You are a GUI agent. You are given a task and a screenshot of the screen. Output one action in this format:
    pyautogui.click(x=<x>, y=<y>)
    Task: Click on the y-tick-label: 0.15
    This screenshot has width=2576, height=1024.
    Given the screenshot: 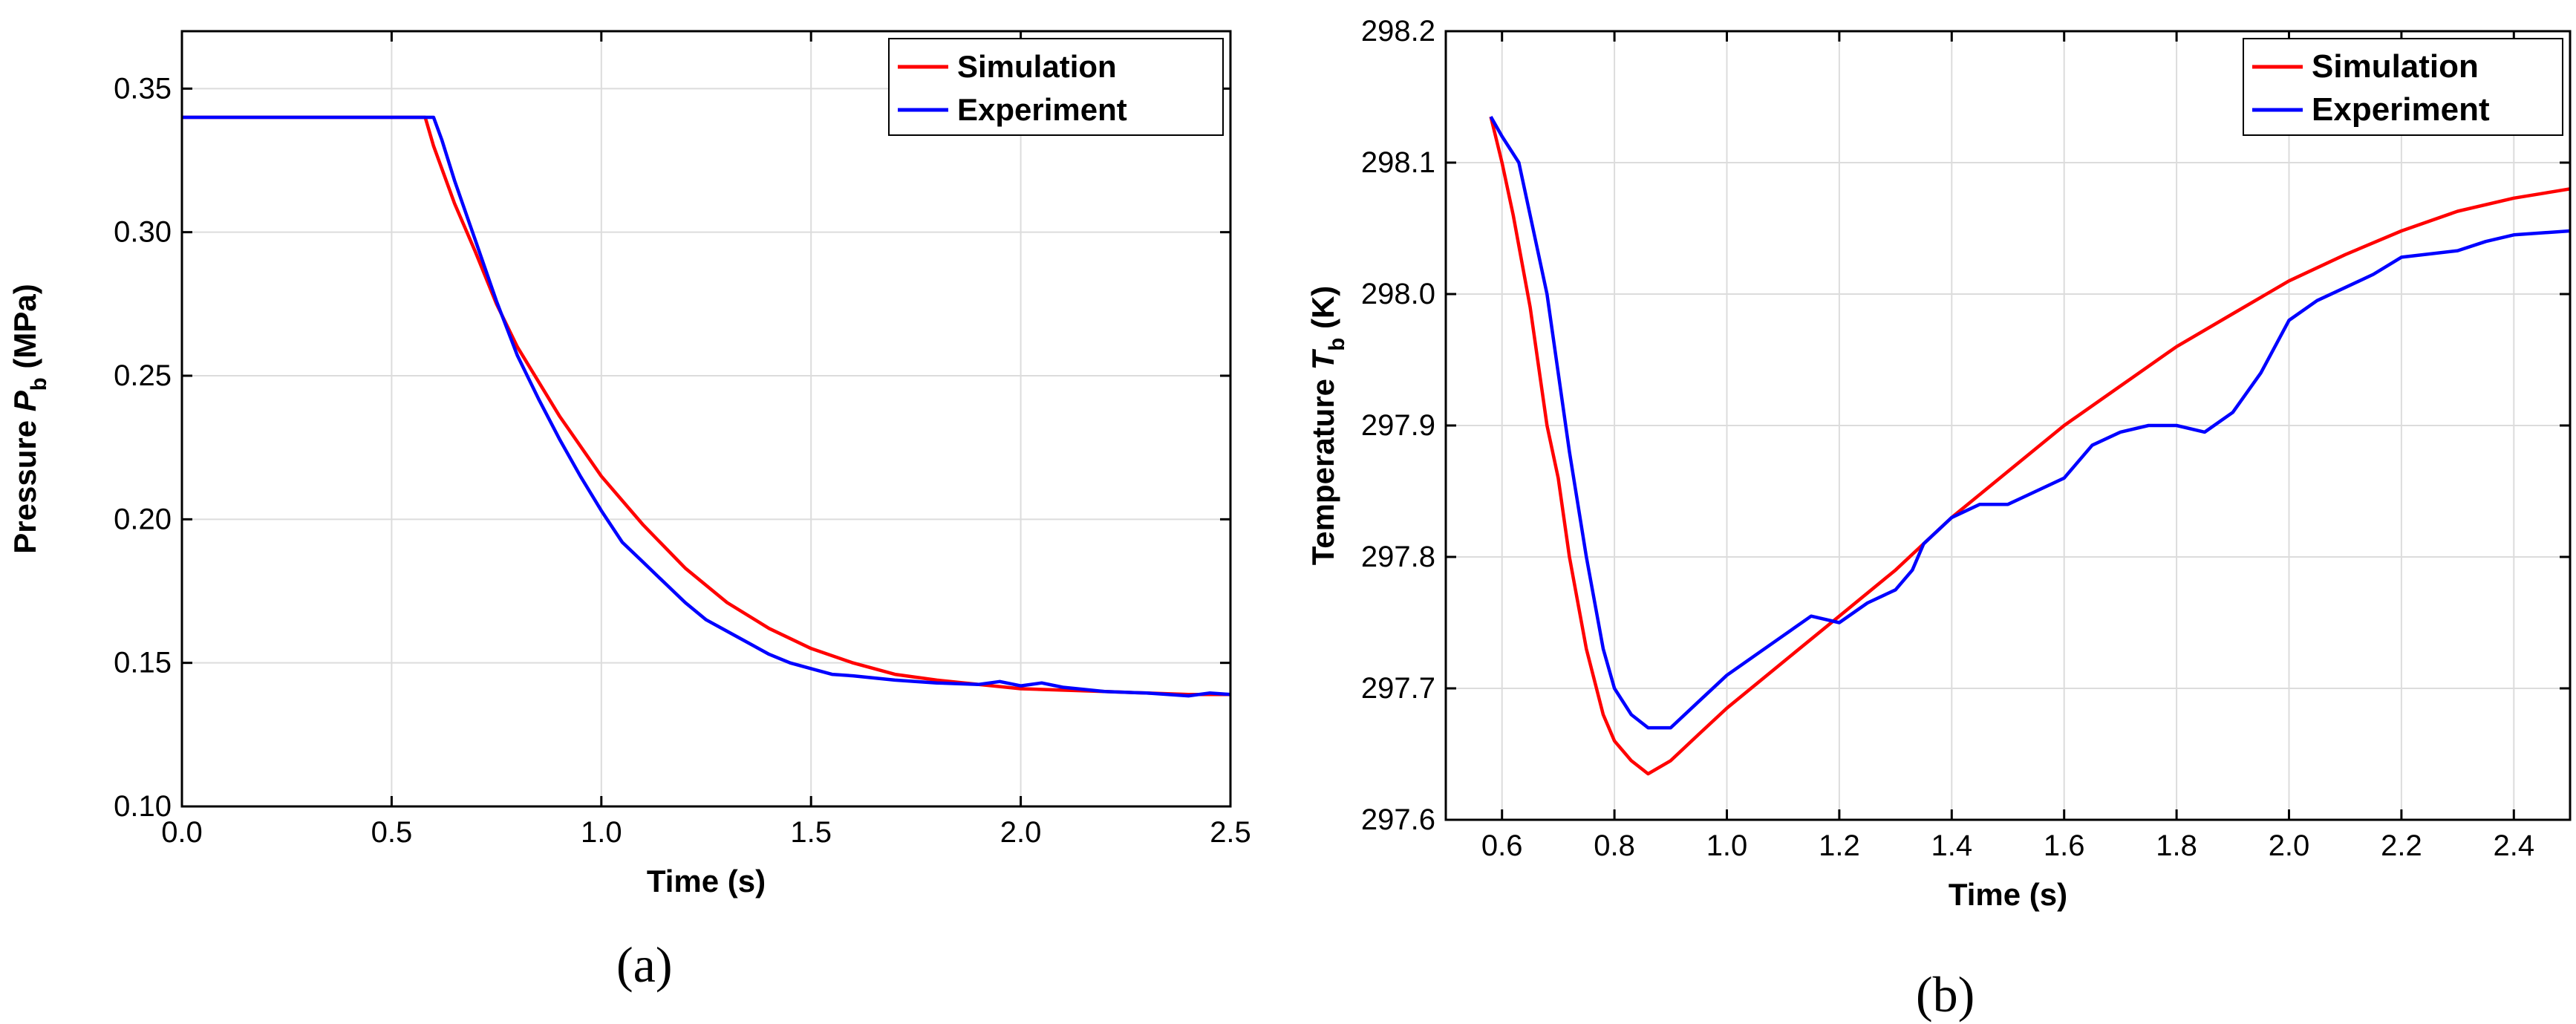 What is the action you would take?
    pyautogui.click(x=143, y=663)
    